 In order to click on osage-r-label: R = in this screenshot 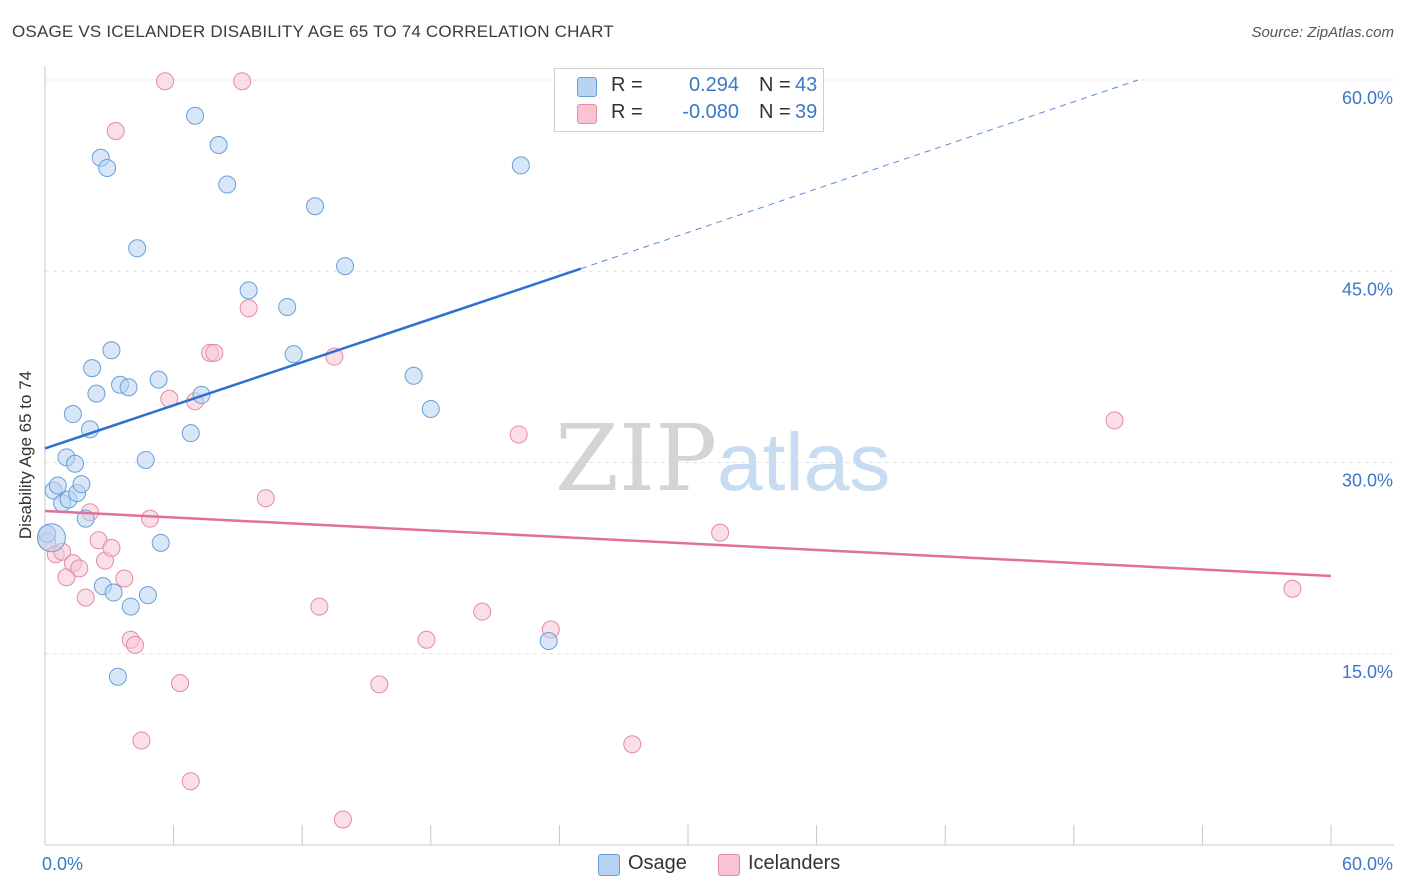, I will do `click(627, 85)`.